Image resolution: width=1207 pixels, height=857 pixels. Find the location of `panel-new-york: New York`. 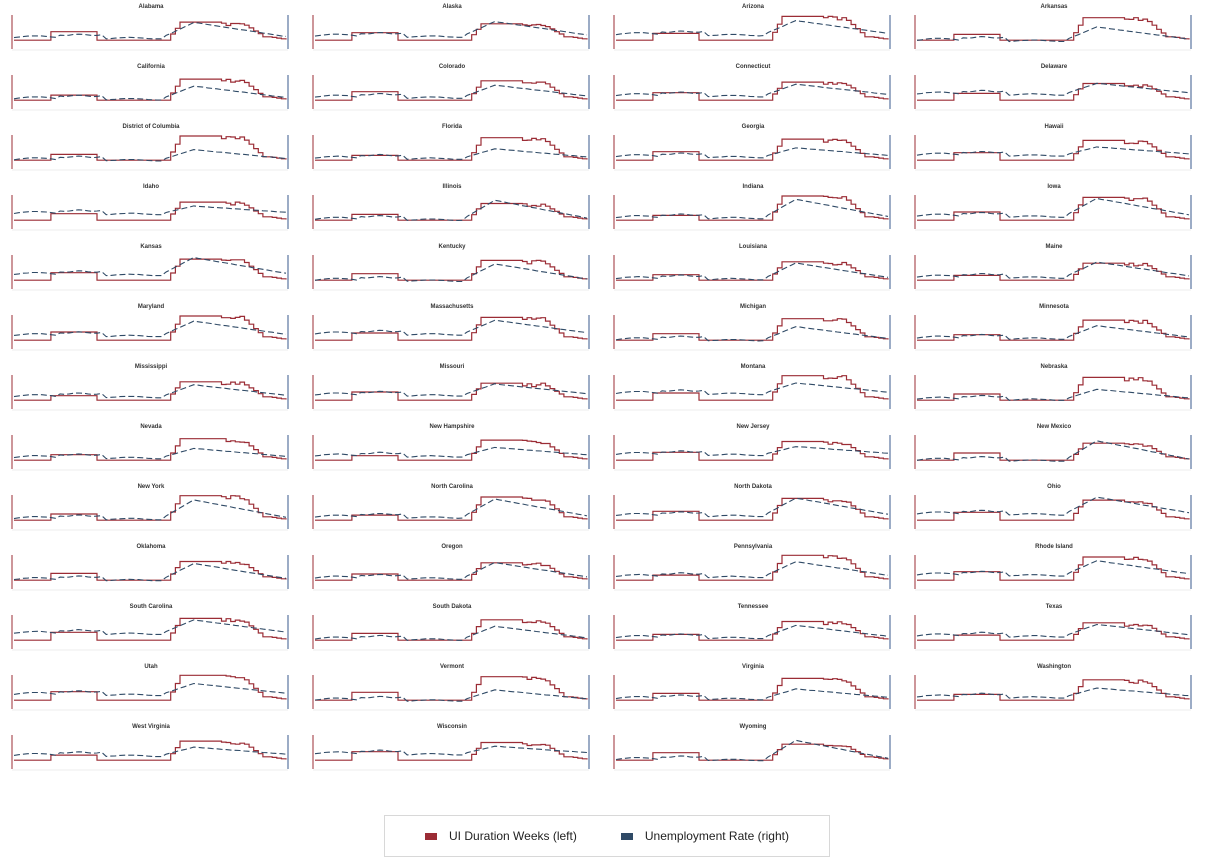

panel-new-york: New York is located at coordinates (151, 513).